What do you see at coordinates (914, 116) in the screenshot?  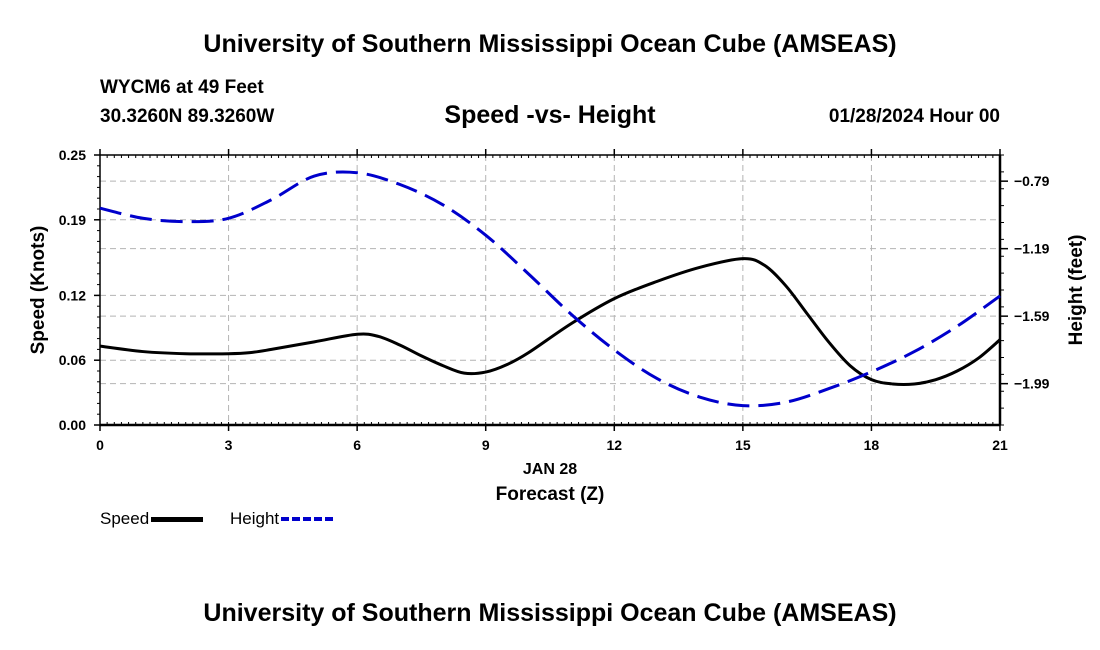 I see `forecast-datetime: 01/28/2024 Hour 00` at bounding box center [914, 116].